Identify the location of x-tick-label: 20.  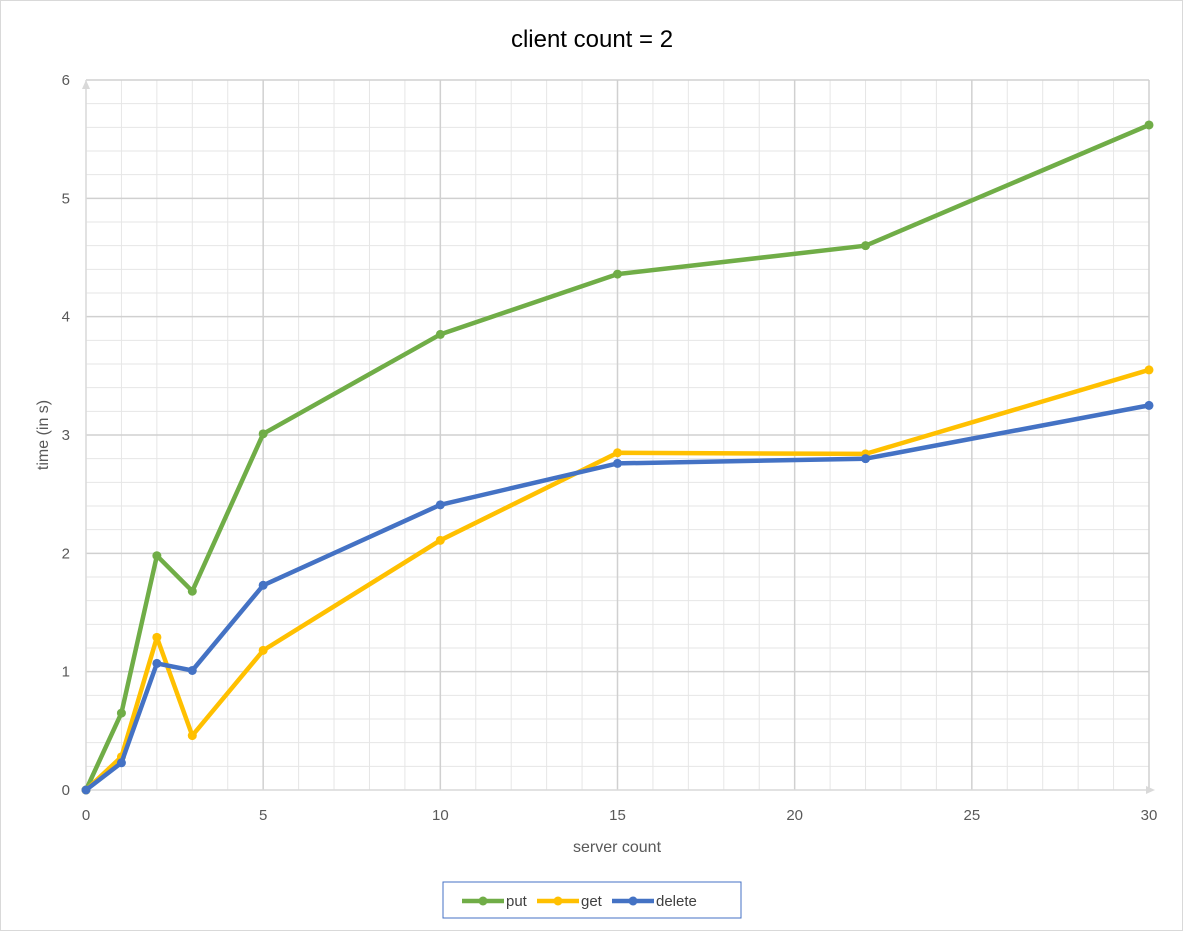
(794, 815).